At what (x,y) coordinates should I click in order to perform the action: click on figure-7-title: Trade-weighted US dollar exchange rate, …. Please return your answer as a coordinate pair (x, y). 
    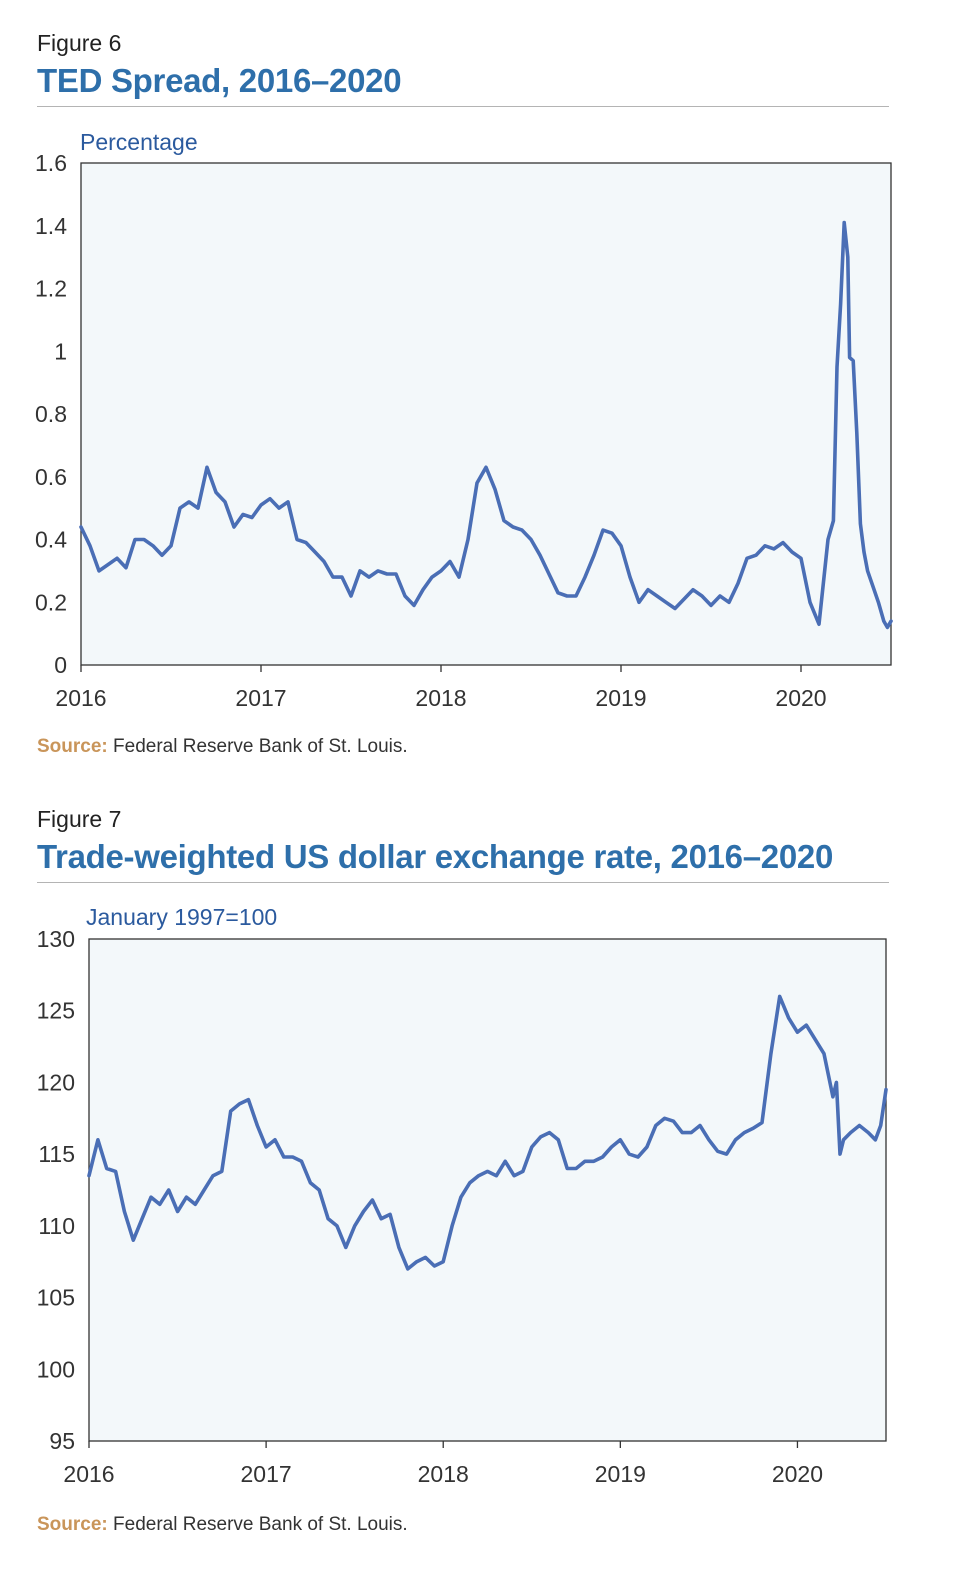
    Looking at the image, I should click on (435, 856).